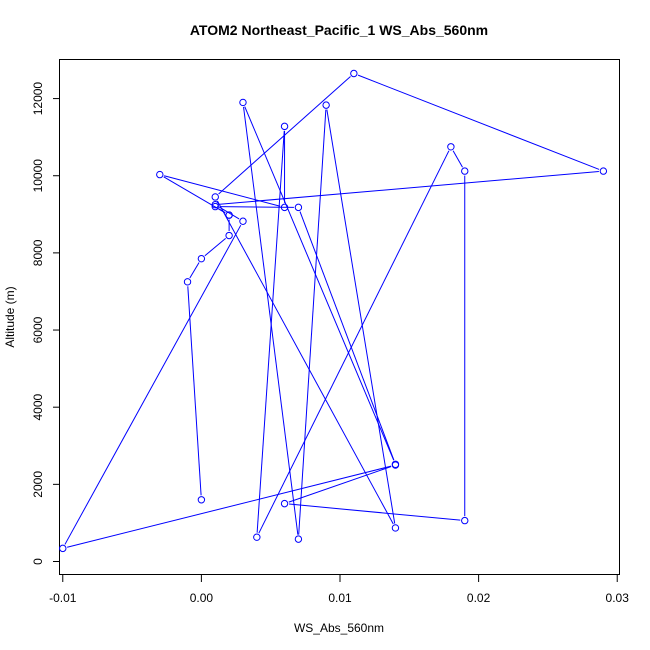 This screenshot has height=650, width=650. I want to click on chart-title: ATOM2 Northeast_Pacific_1 WS_Abs_560nm, so click(339, 30).